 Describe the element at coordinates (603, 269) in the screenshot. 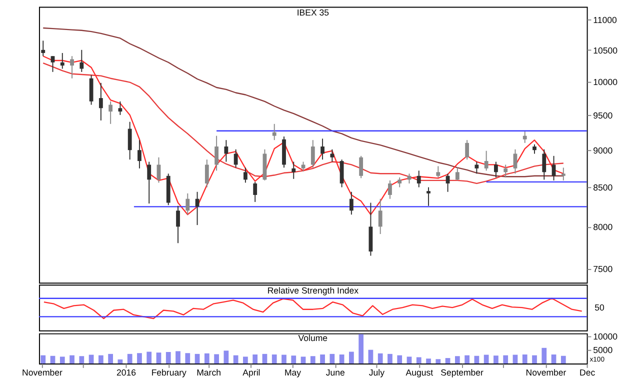

I see `y-tick-label: 7500` at that location.